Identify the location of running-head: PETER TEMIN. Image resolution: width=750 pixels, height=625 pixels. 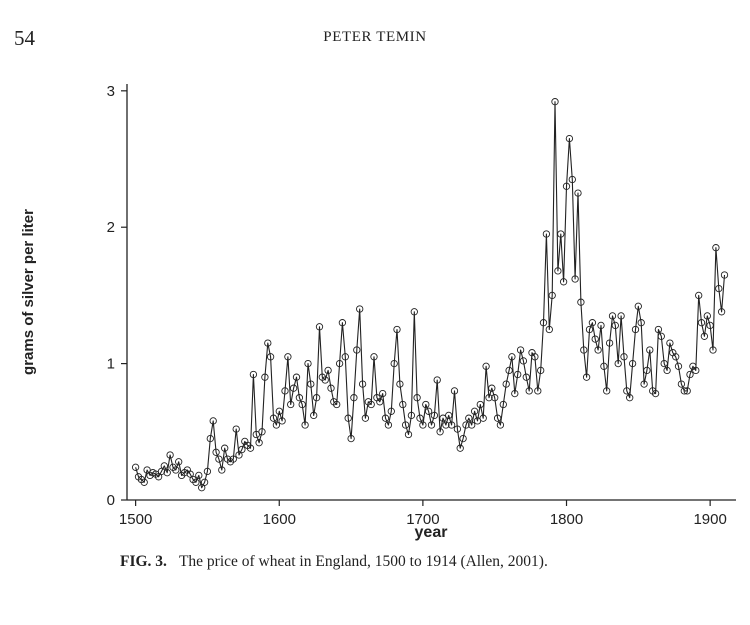
(375, 37).